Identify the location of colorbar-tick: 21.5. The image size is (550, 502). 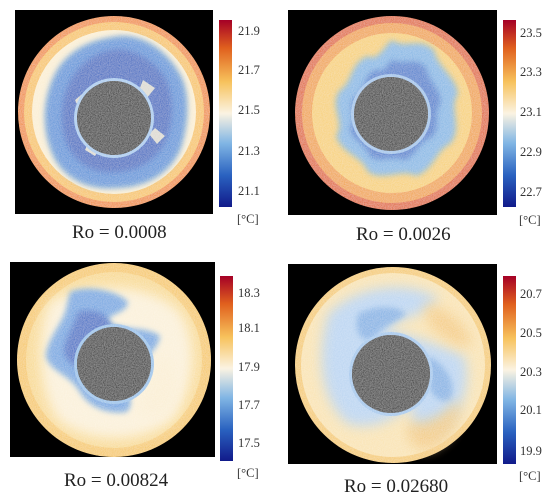
(249, 110).